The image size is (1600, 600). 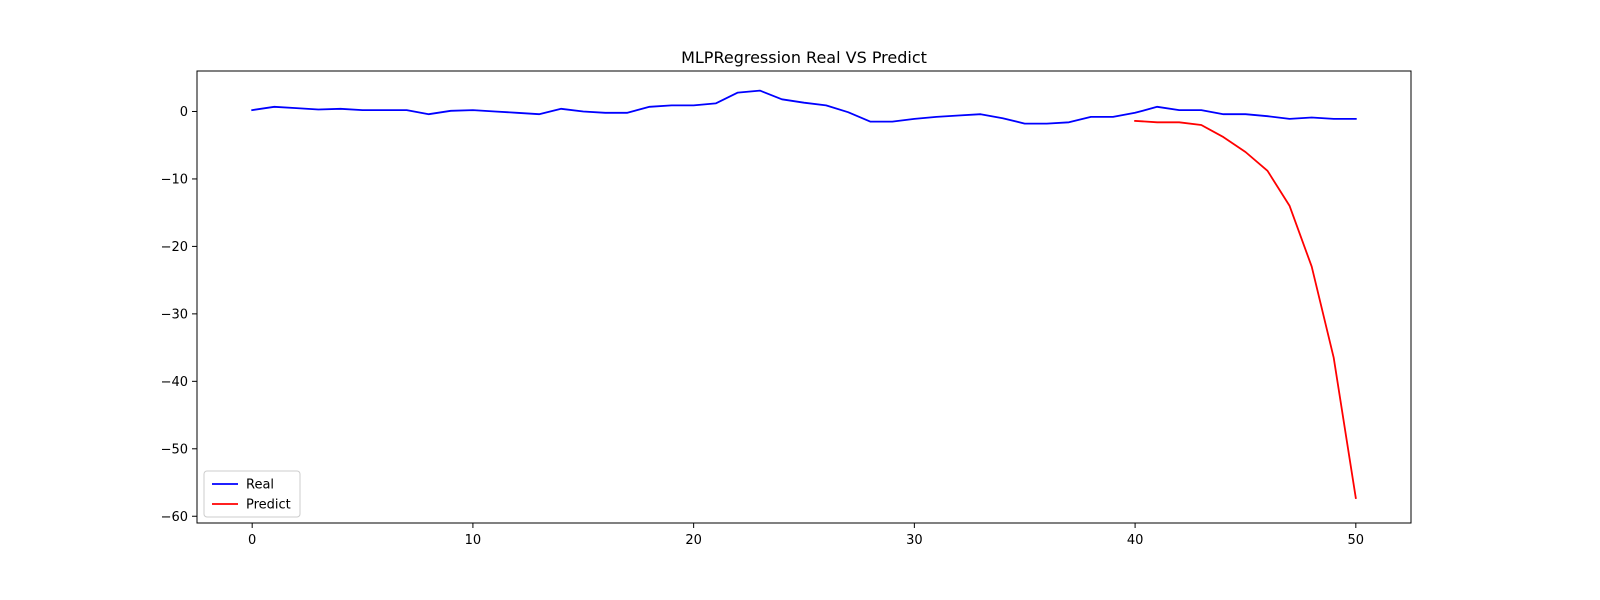 What do you see at coordinates (693, 540) in the screenshot?
I see `x-tick-label: 20` at bounding box center [693, 540].